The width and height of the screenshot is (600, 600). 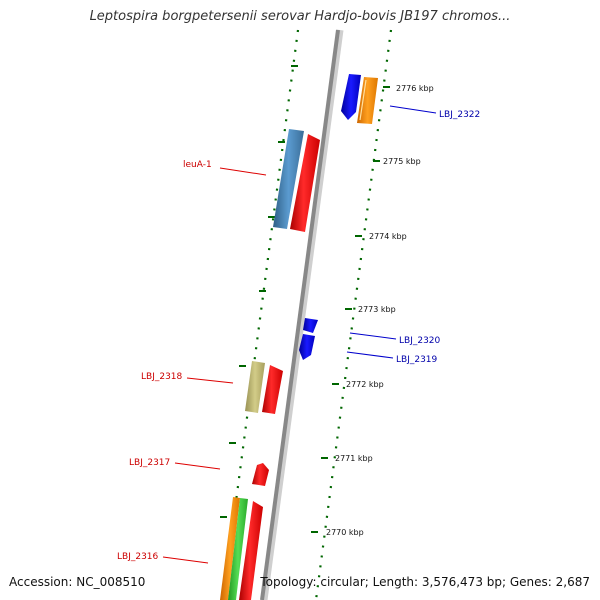 I want to click on connector-lbj2319, so click(x=370, y=355).